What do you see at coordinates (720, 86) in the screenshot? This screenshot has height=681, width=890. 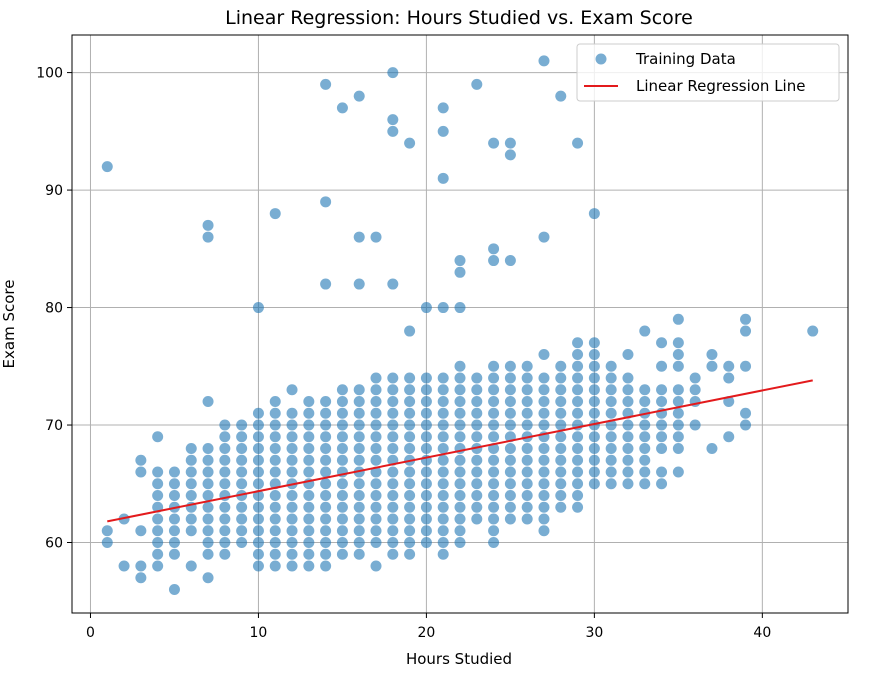 I see `legend-label-regression-line: Linear Regression Line` at bounding box center [720, 86].